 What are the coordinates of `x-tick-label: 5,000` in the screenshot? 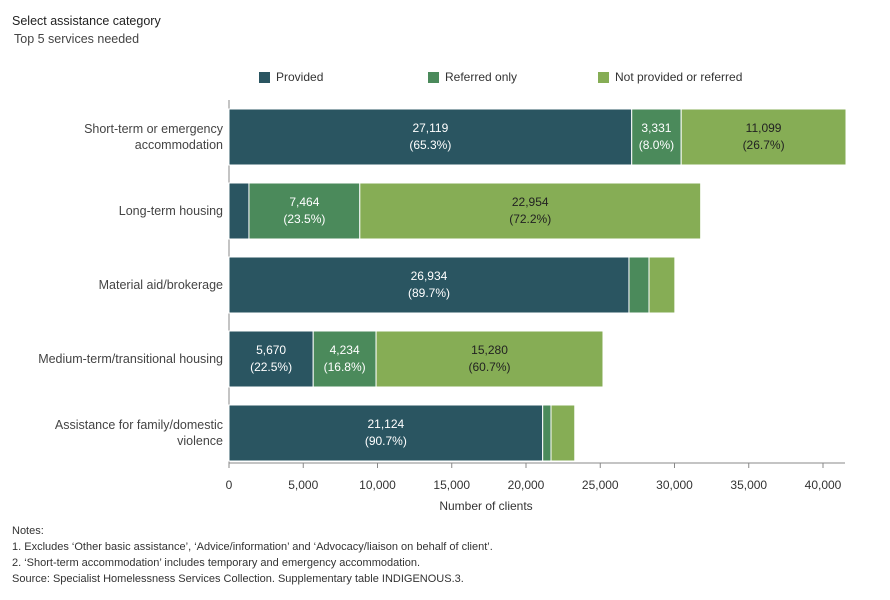 It's located at (303, 485).